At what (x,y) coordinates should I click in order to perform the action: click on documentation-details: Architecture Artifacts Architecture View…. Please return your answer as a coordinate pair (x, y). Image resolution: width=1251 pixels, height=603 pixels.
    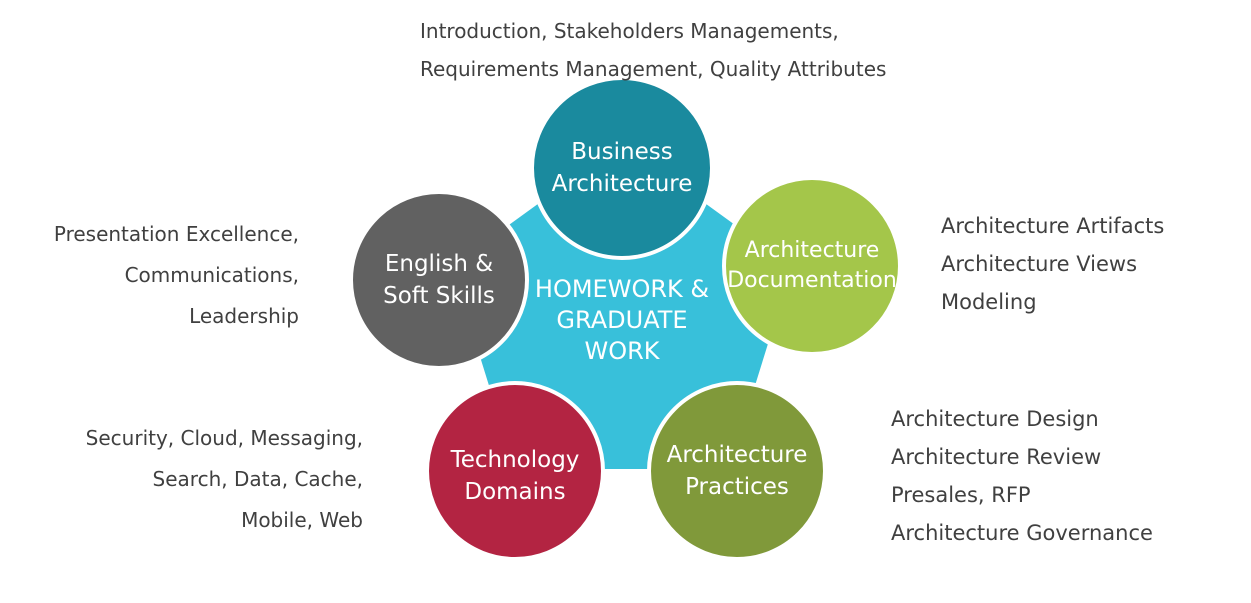
    Looking at the image, I should click on (1052, 264).